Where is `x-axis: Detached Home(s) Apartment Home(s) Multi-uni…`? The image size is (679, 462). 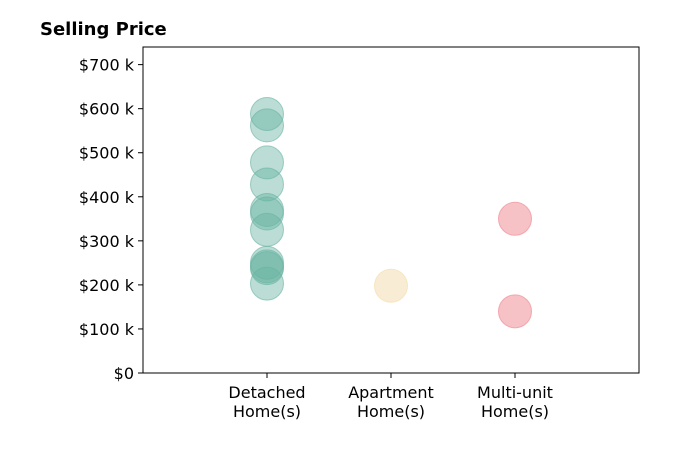
x-axis: Detached Home(s) Apartment Home(s) Multi-uni… is located at coordinates (390, 397).